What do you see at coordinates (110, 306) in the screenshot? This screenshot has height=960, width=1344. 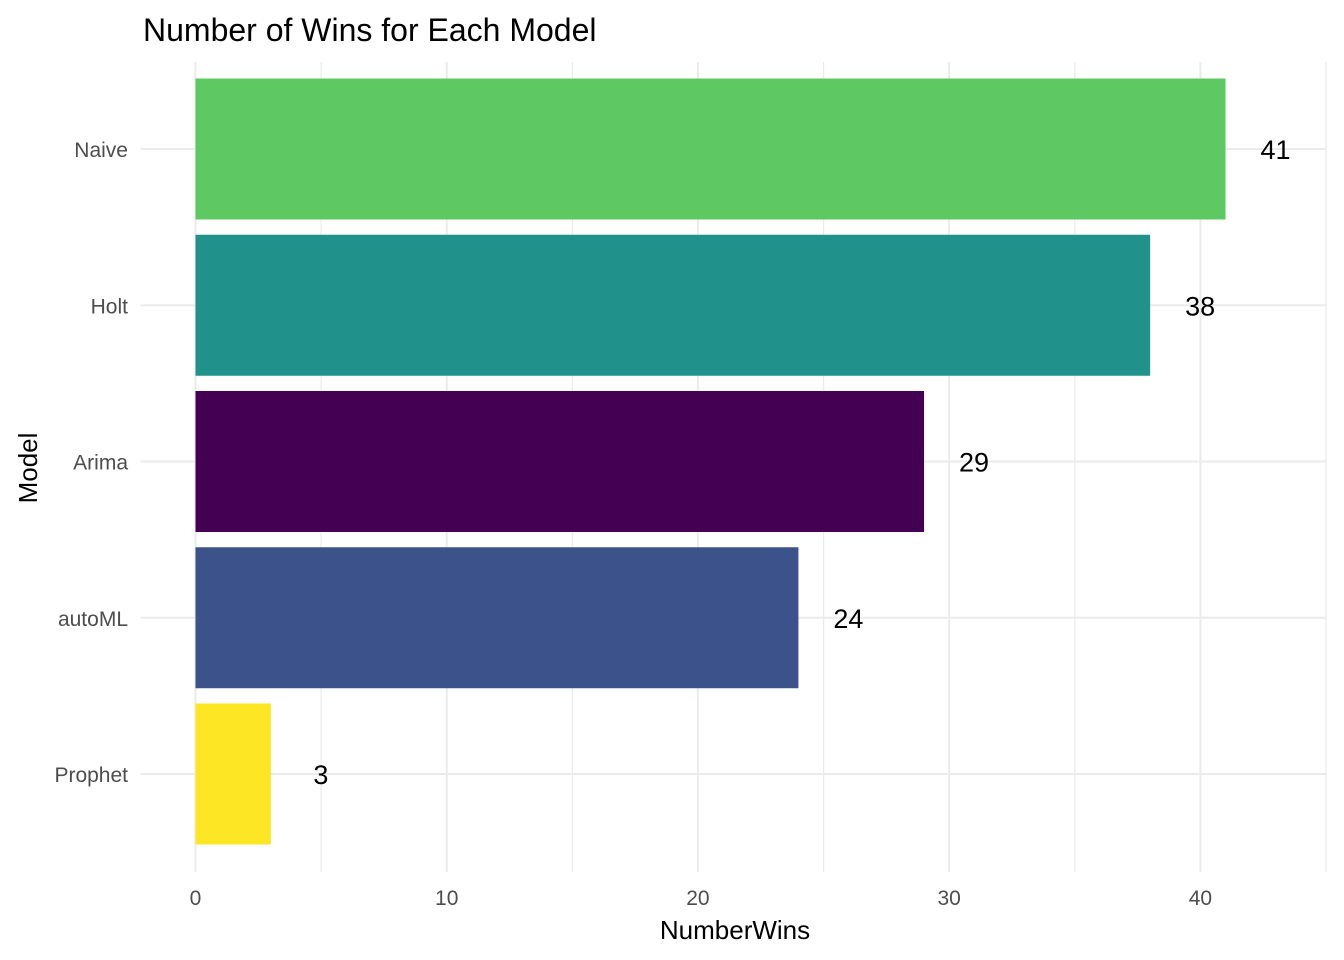 I see `y-tick-label: Holt` at bounding box center [110, 306].